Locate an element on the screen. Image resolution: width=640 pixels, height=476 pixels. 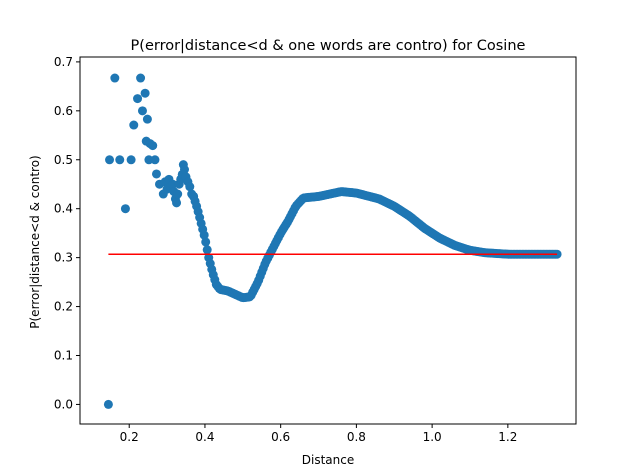
y-tick-label: 0.6 is located at coordinates (63, 111).